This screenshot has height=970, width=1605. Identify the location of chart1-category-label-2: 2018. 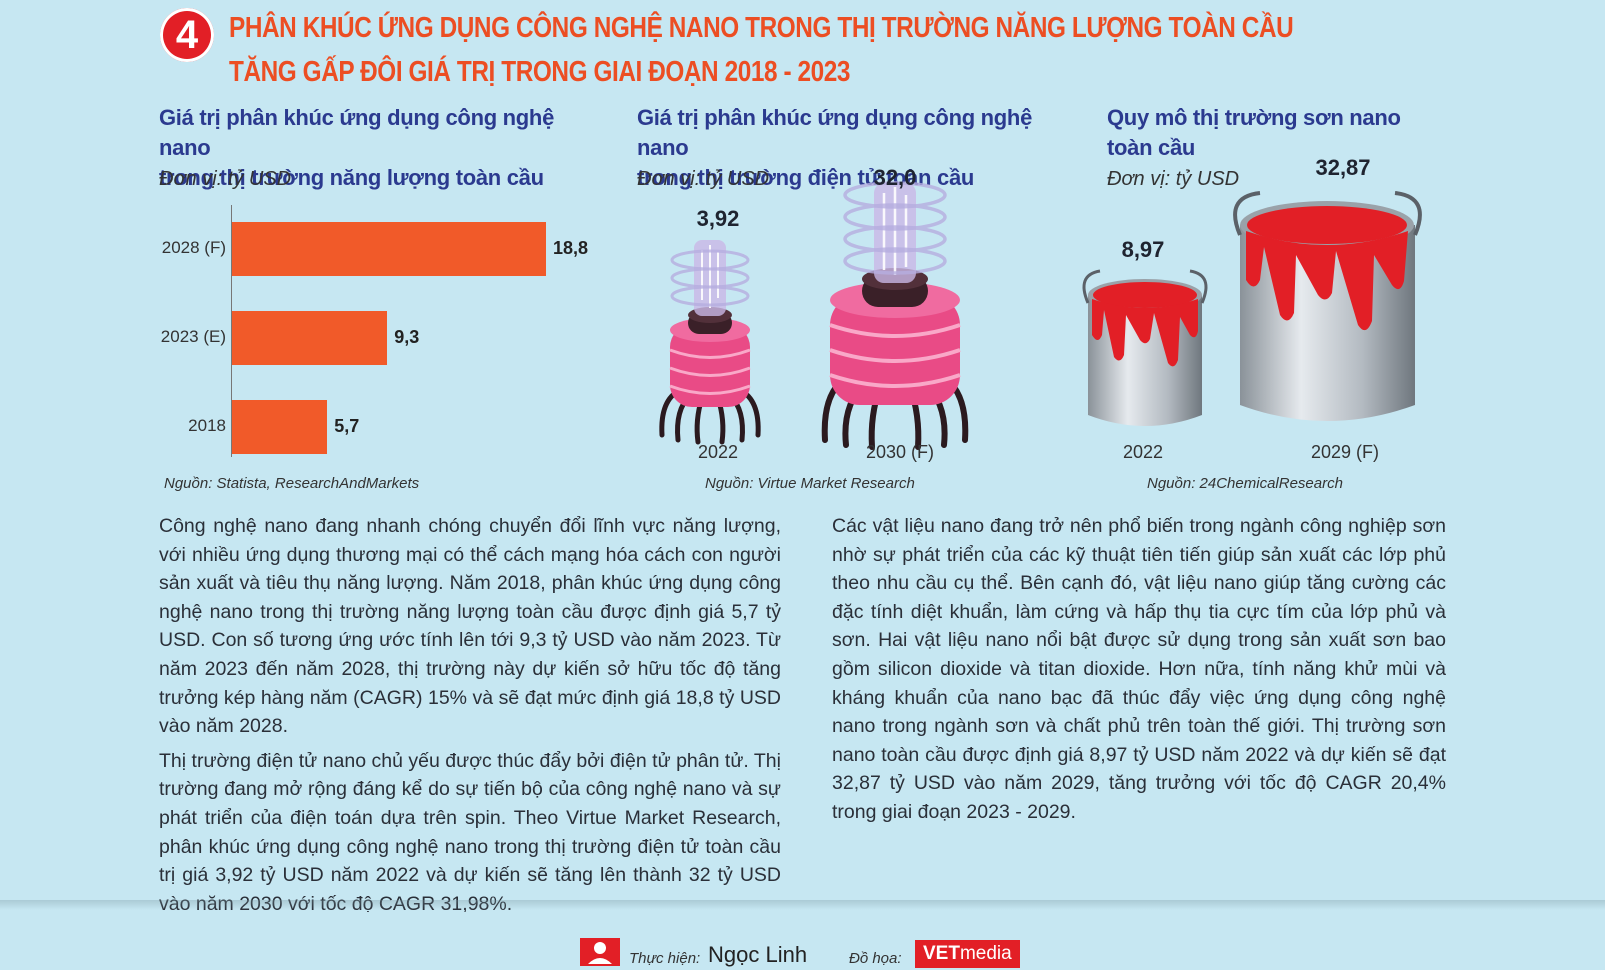
(207, 425).